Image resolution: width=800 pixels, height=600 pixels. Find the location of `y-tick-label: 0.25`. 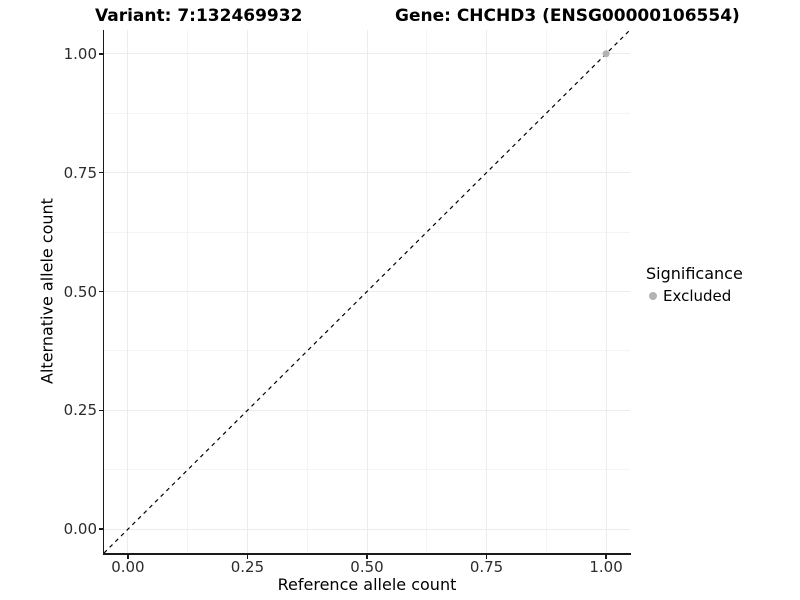

y-tick-label: 0.25 is located at coordinates (80, 410).